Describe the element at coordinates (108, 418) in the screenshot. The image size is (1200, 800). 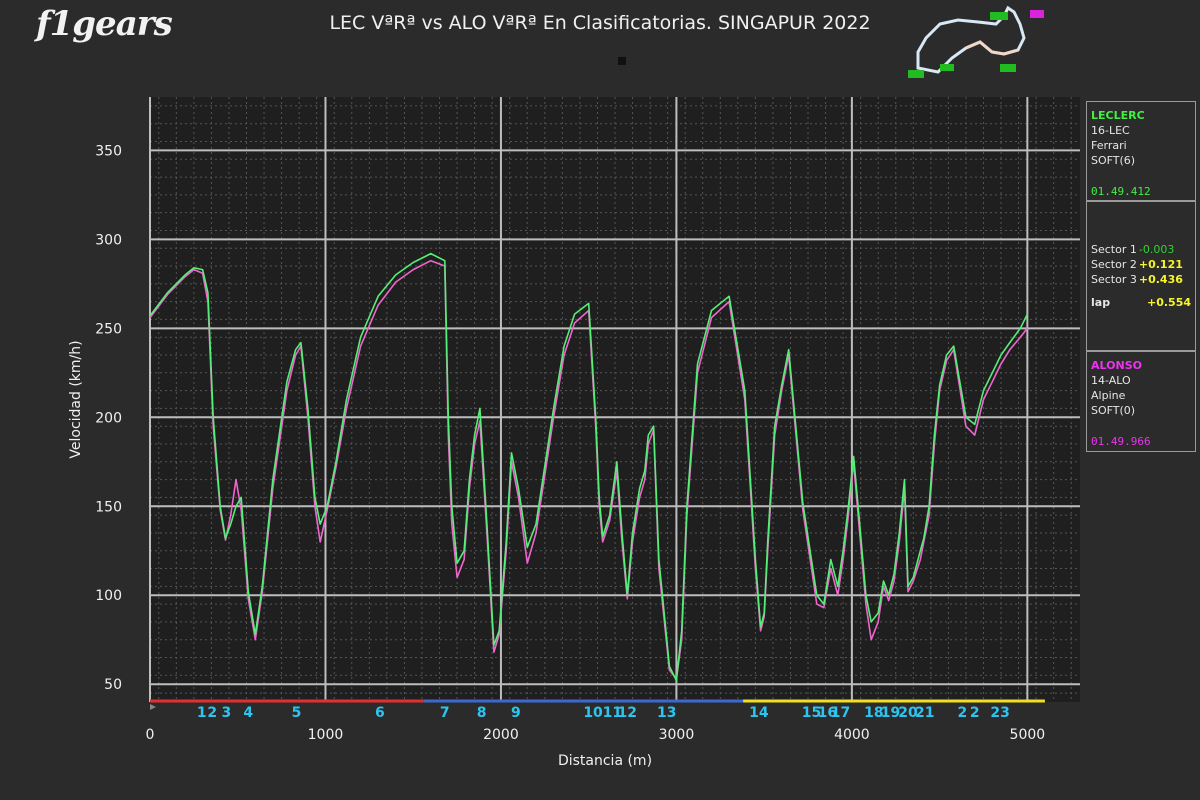
I see `y-tick-label: 200` at that location.